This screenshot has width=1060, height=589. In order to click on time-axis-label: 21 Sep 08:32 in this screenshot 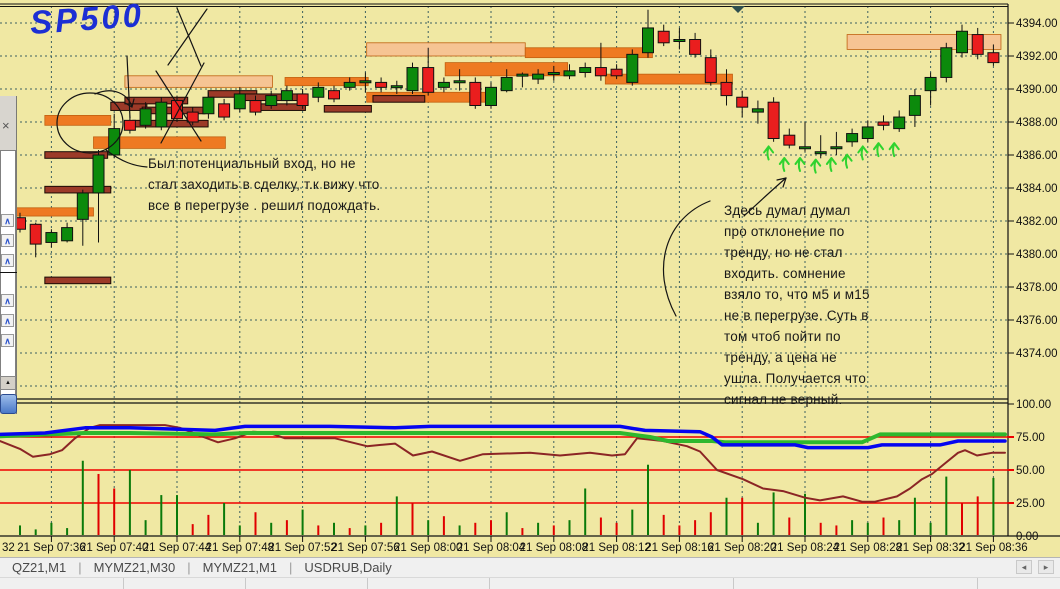, I will do `click(930, 548)`.